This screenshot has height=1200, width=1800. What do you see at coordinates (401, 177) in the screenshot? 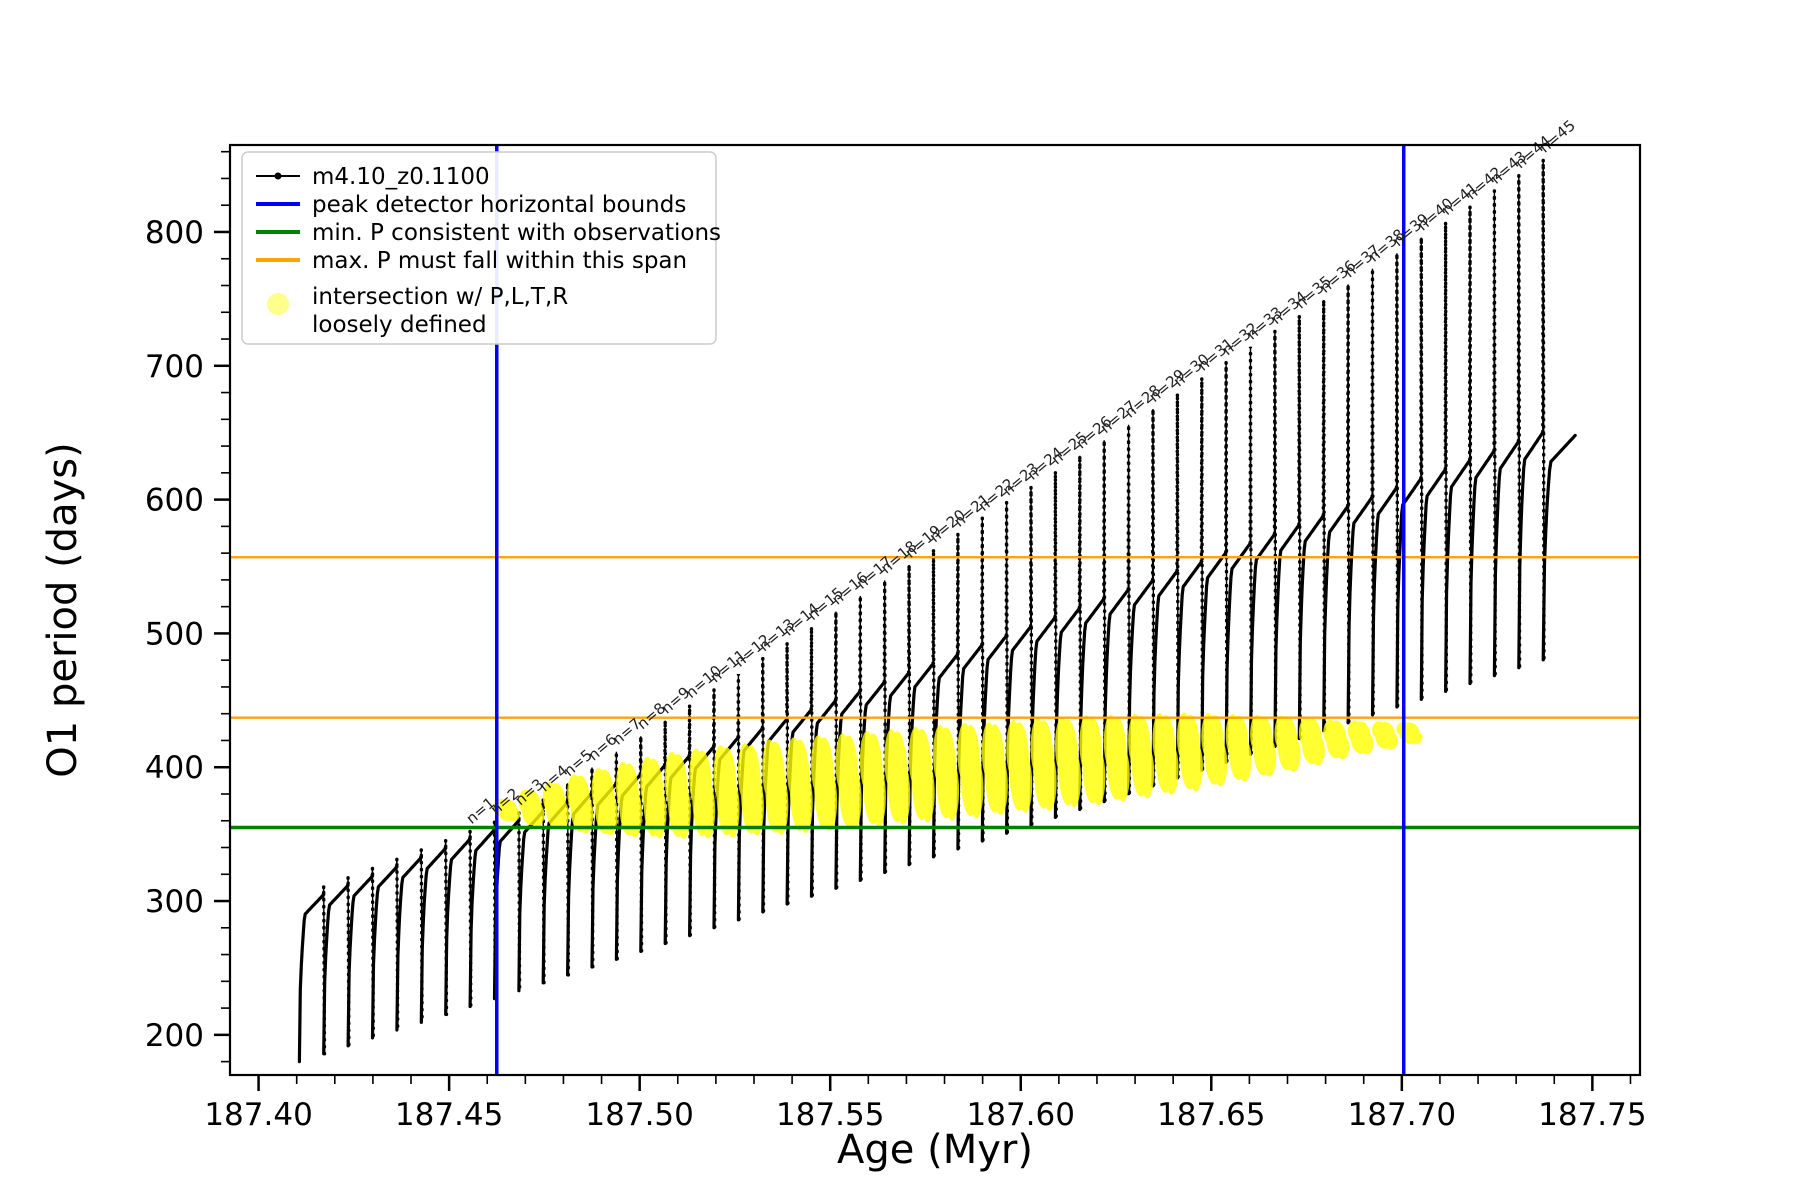
I see `legend-label: m4.10_z0.1100` at bounding box center [401, 177].